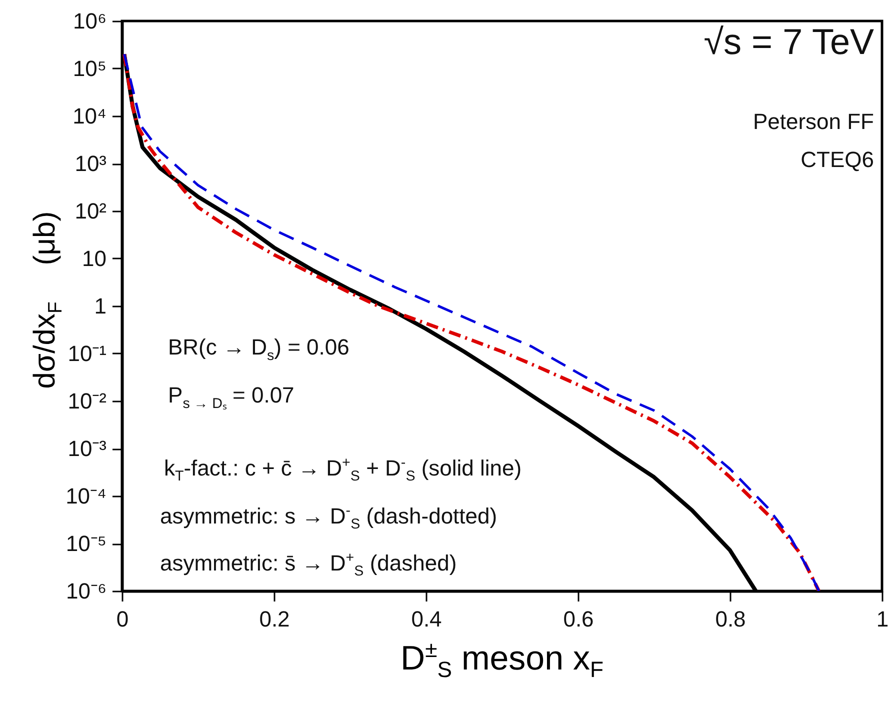  What do you see at coordinates (259, 349) in the screenshot?
I see `annotation: BR(c → D$_{s}$) = 0.06` at bounding box center [259, 349].